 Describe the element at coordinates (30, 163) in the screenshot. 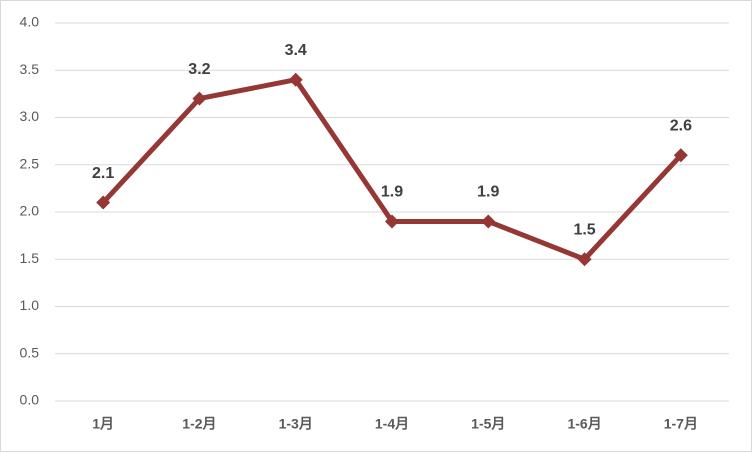

I see `y-tick-label: 2.5` at that location.